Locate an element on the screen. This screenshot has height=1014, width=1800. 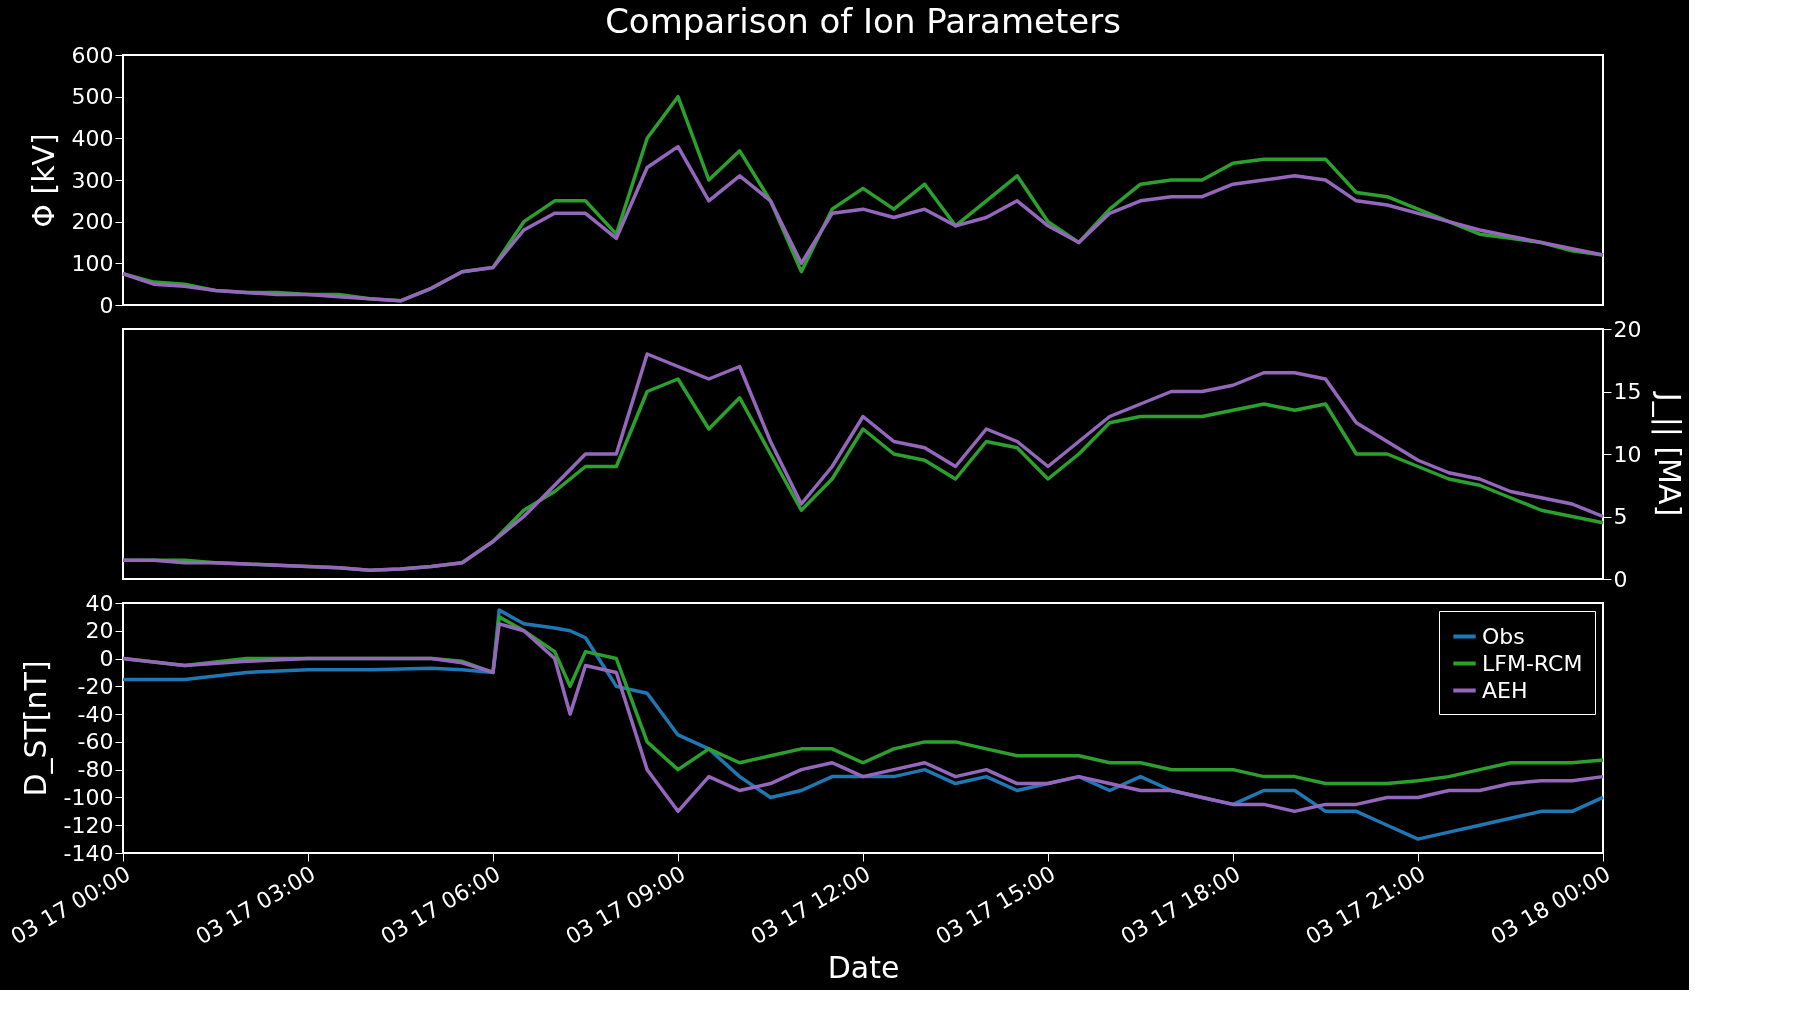
y-tick-label: -120 is located at coordinates (88, 825).